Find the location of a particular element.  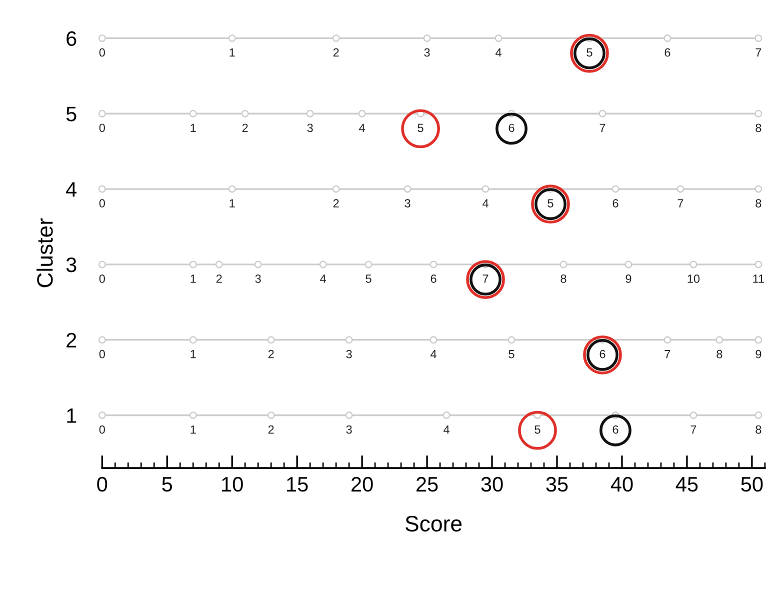

x-axis-title: Score is located at coordinates (434, 524).